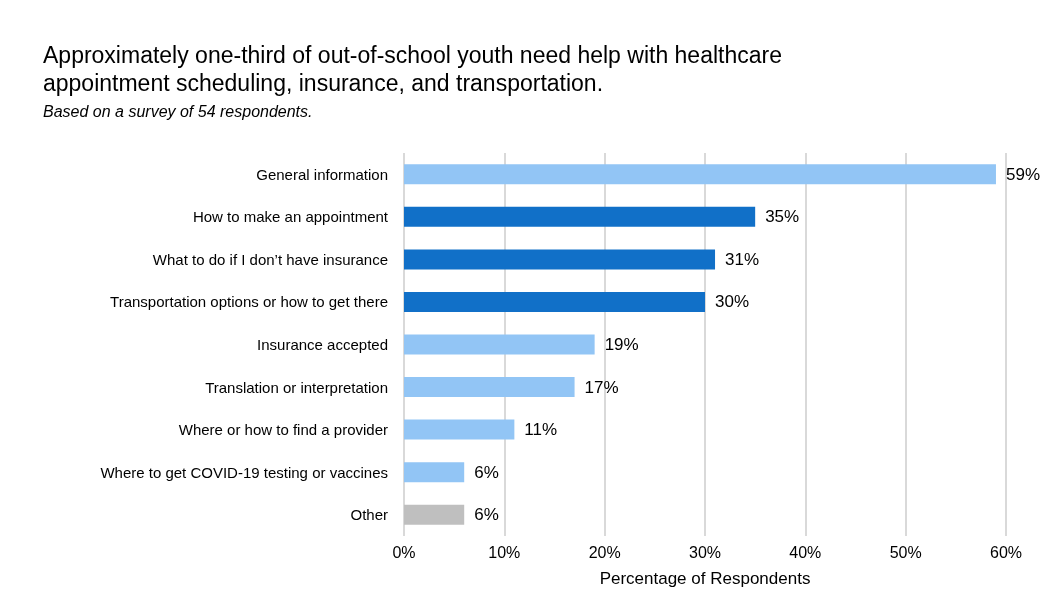 Image resolution: width=1051 pixels, height=614 pixels. I want to click on data-label: 11%, so click(541, 430).